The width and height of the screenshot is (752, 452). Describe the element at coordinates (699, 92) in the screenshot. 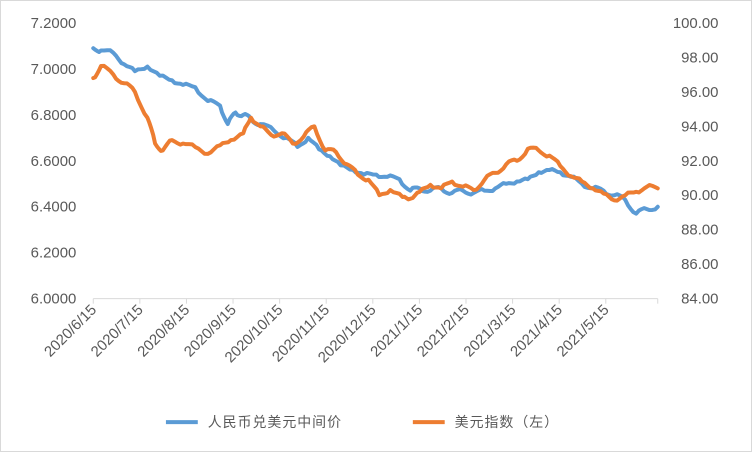

I see `right-tick-label: 96.00` at that location.